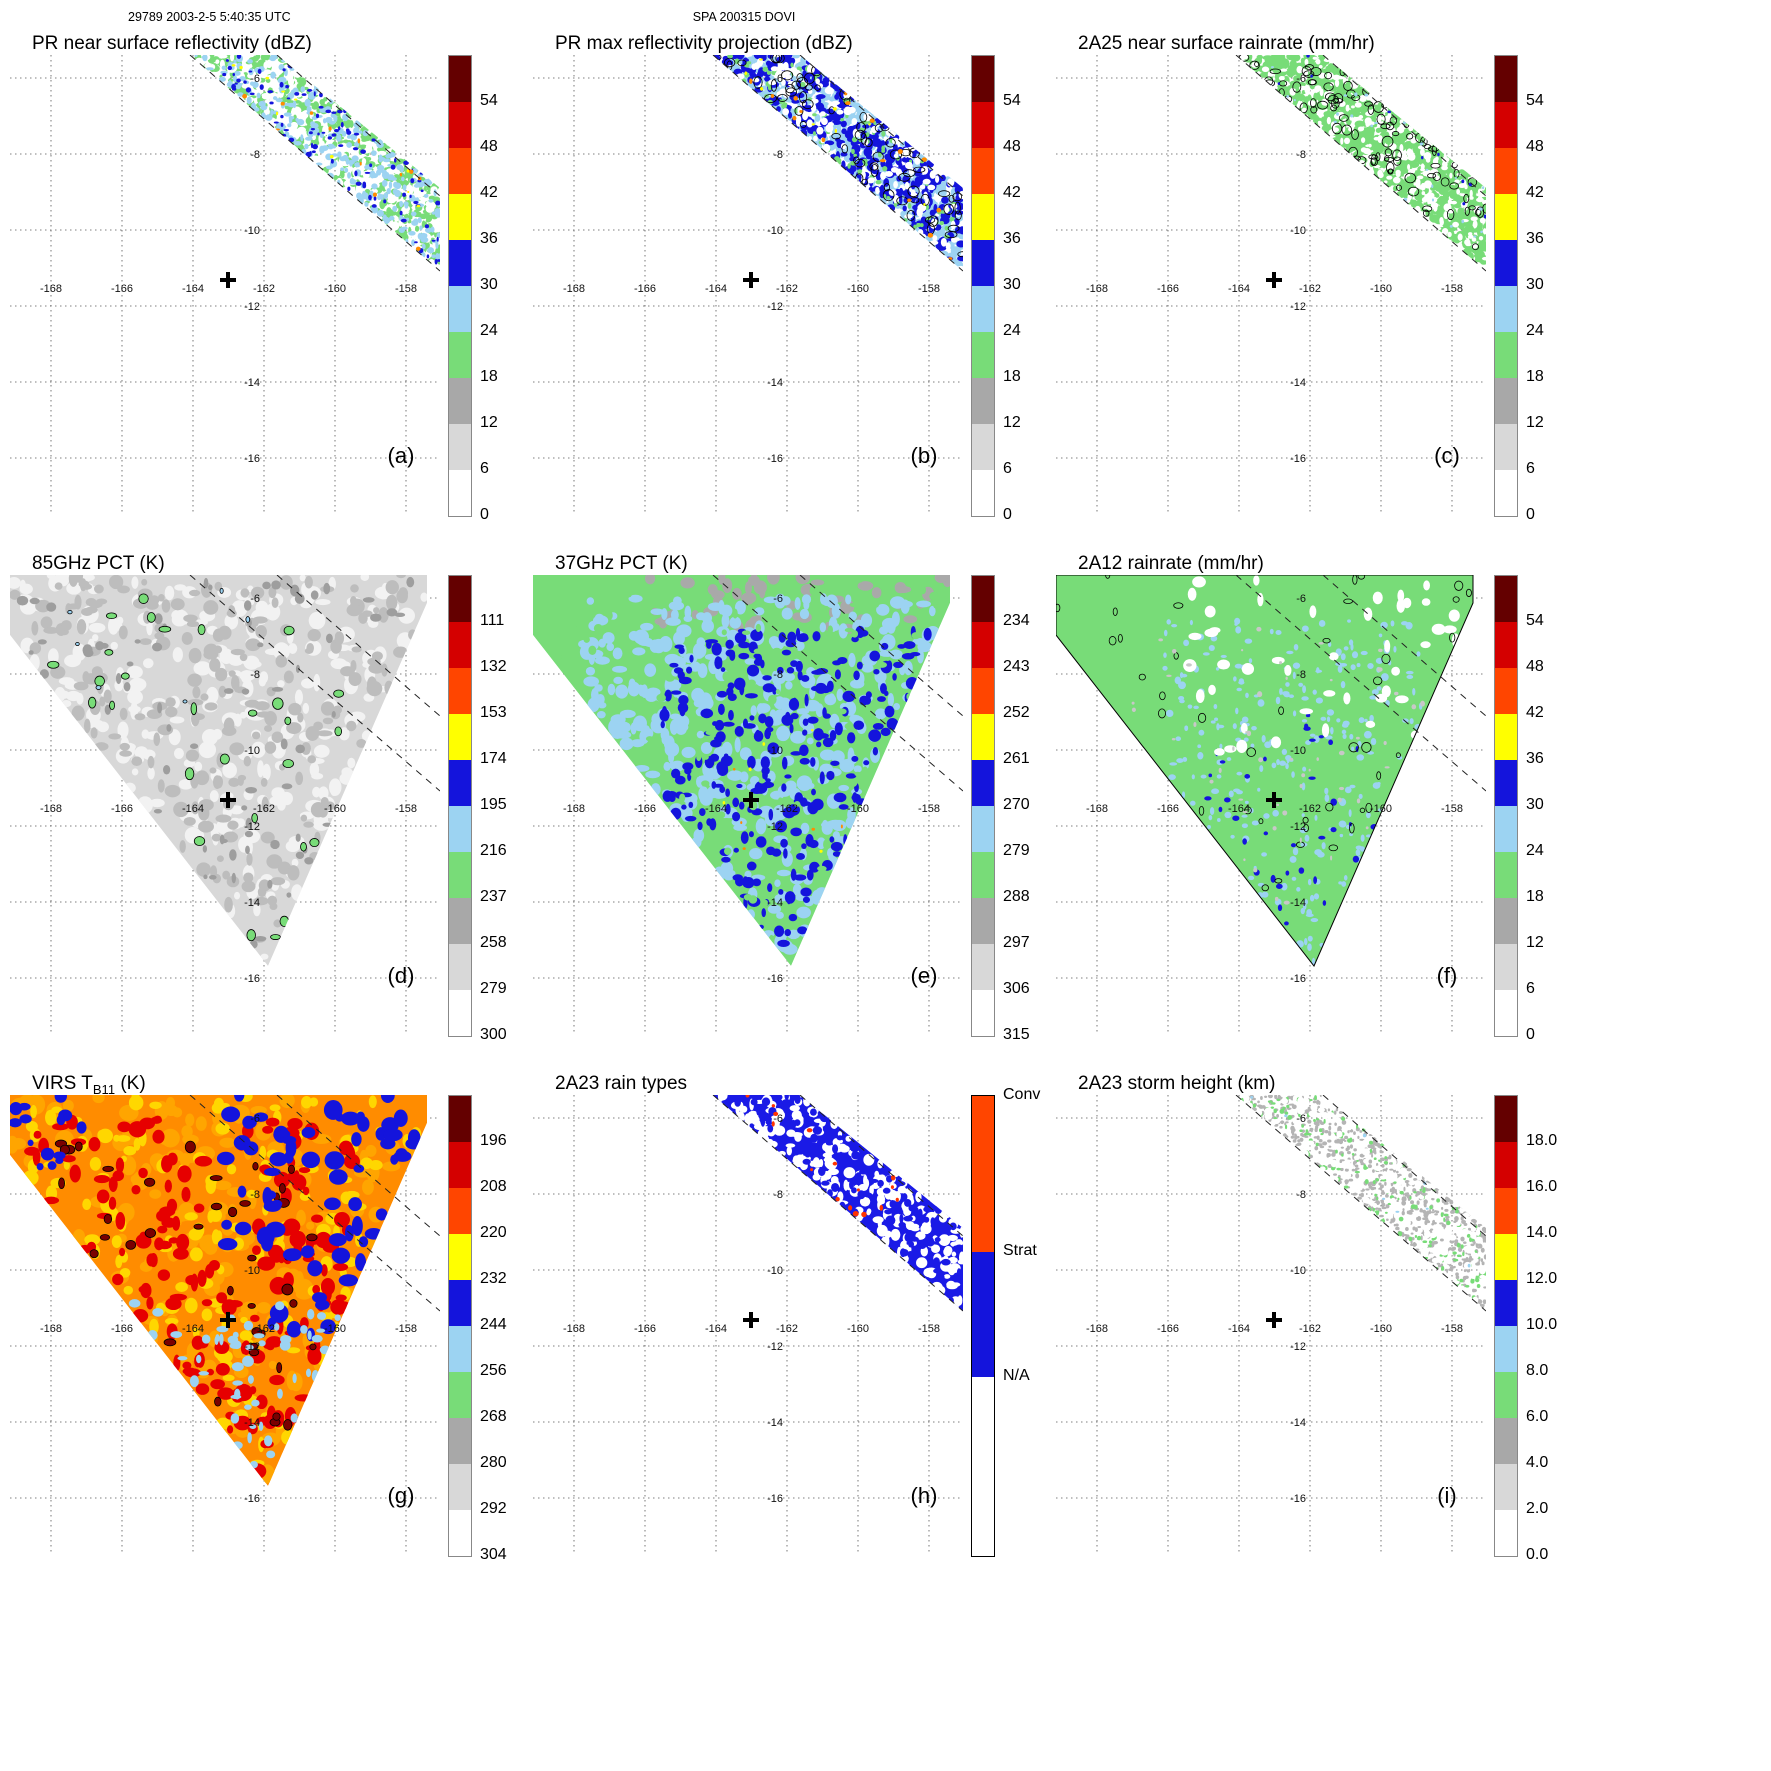 The height and width of the screenshot is (1771, 1771). I want to click on panel-letter: (g), so click(401, 1495).